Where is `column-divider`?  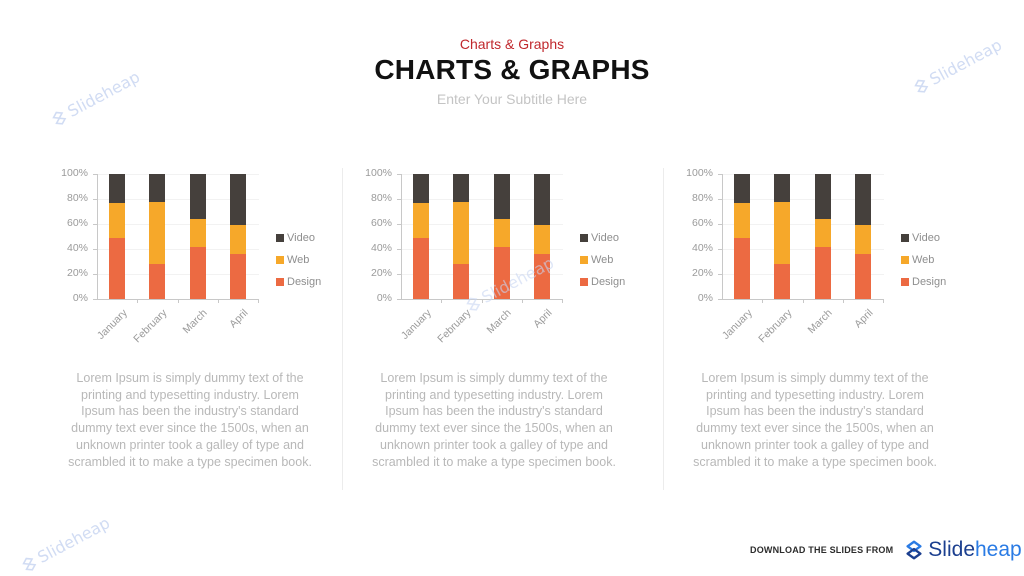
column-divider is located at coordinates (342, 329).